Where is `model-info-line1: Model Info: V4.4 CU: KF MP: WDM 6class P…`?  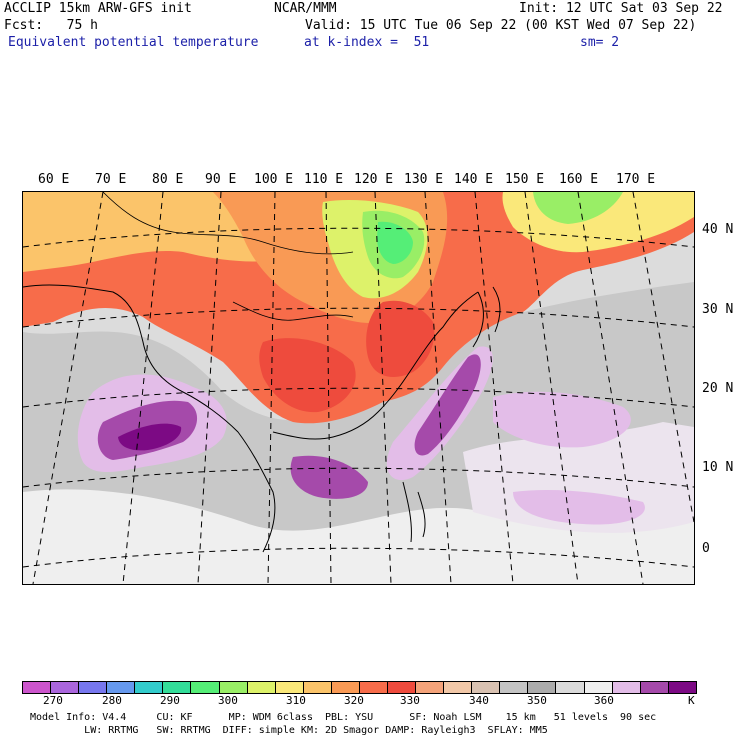 model-info-line1: Model Info: V4.4 CU: KF MP: WDM 6class P… is located at coordinates (343, 717).